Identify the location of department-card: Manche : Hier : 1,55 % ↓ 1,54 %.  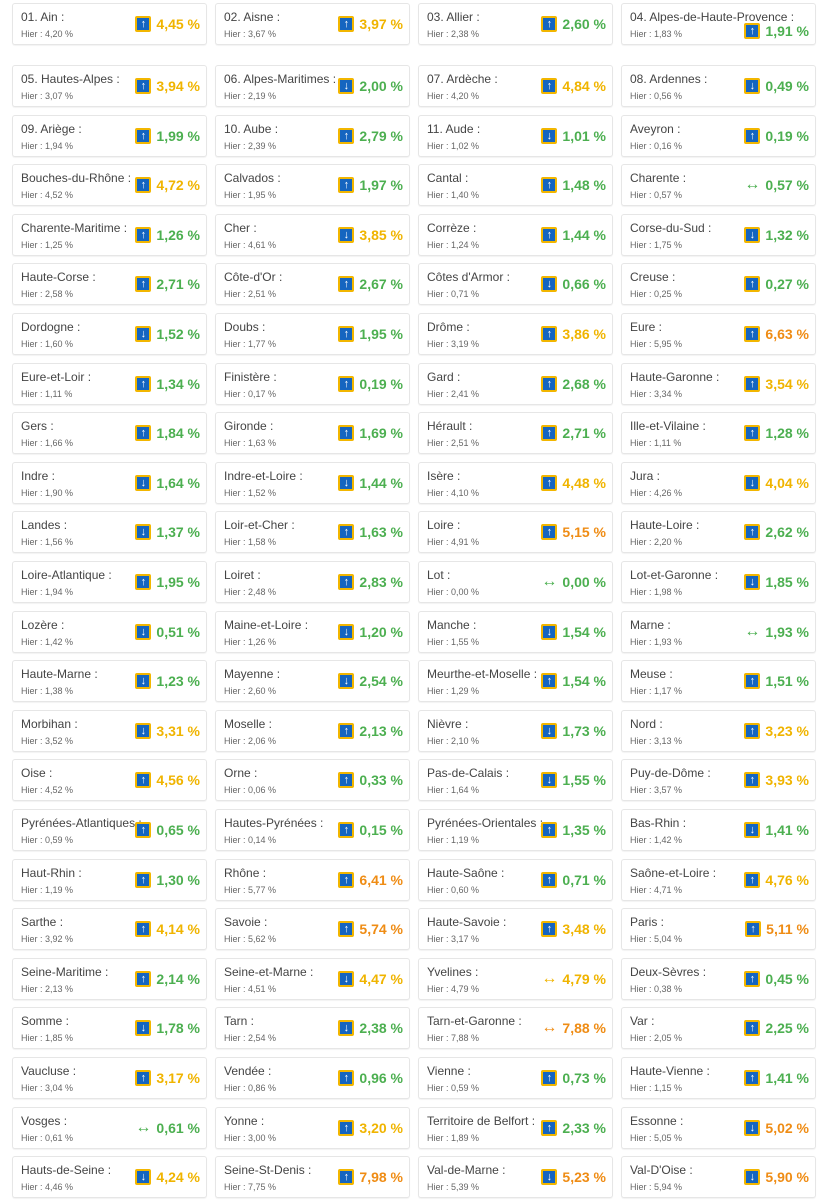
(515, 631).